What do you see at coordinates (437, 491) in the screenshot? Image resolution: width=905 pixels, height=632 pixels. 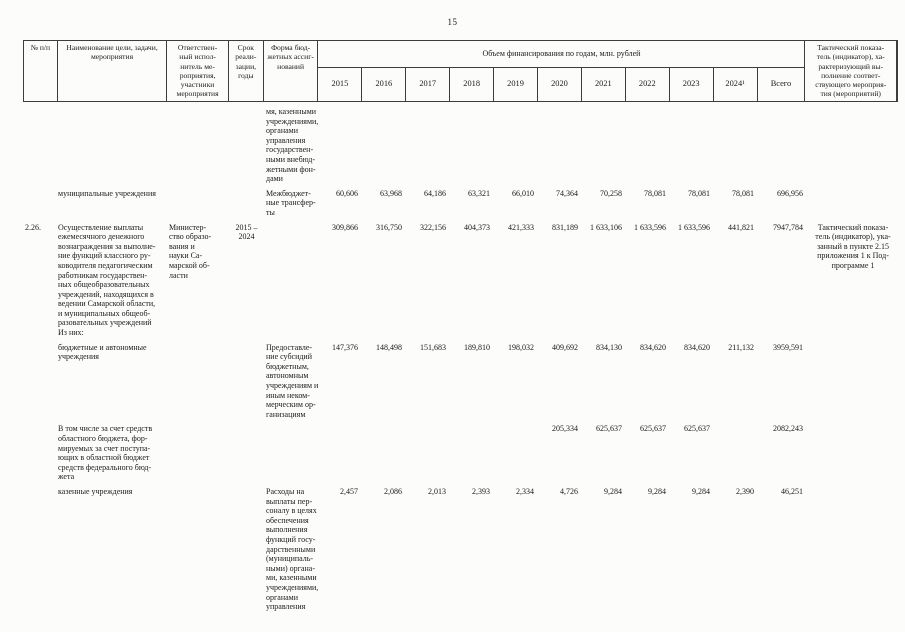 I see `value-cell: 2,013` at bounding box center [437, 491].